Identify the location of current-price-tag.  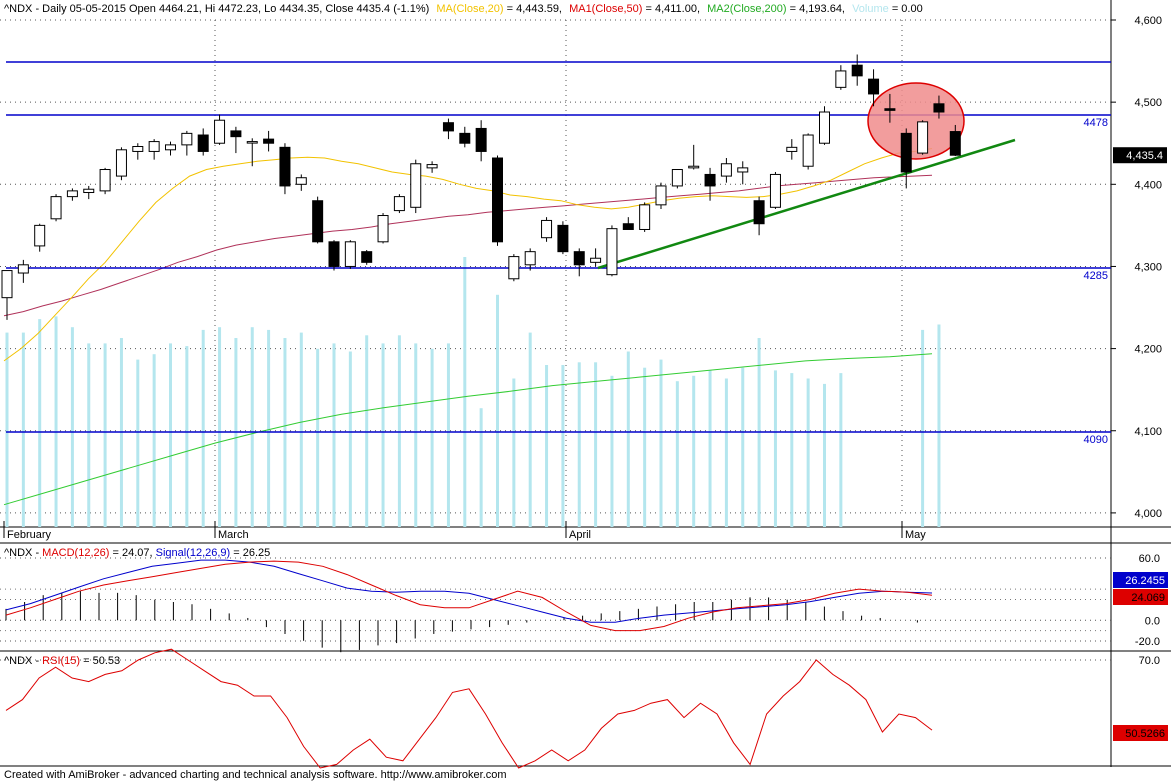
(1140, 155).